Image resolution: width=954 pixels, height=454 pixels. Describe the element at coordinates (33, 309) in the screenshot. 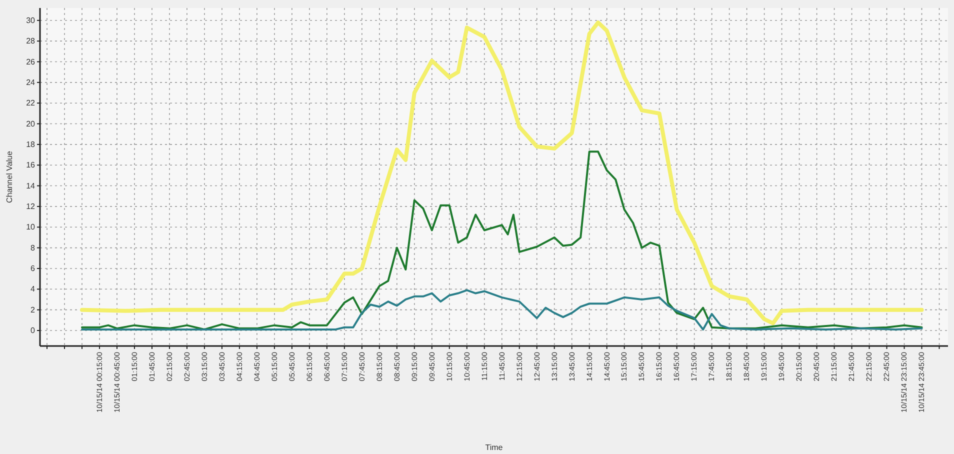

I see `y-tick-label: 2` at that location.